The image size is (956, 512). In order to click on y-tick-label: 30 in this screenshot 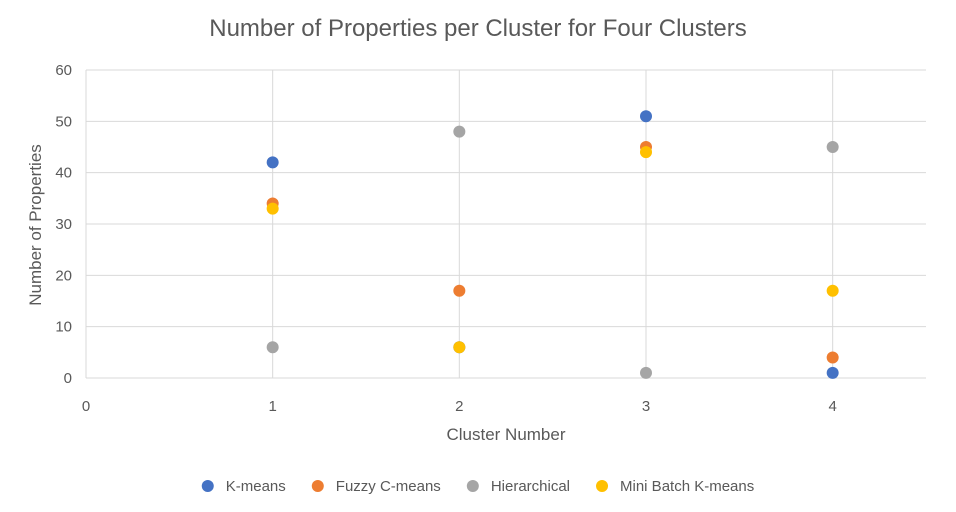, I will do `click(63, 224)`.